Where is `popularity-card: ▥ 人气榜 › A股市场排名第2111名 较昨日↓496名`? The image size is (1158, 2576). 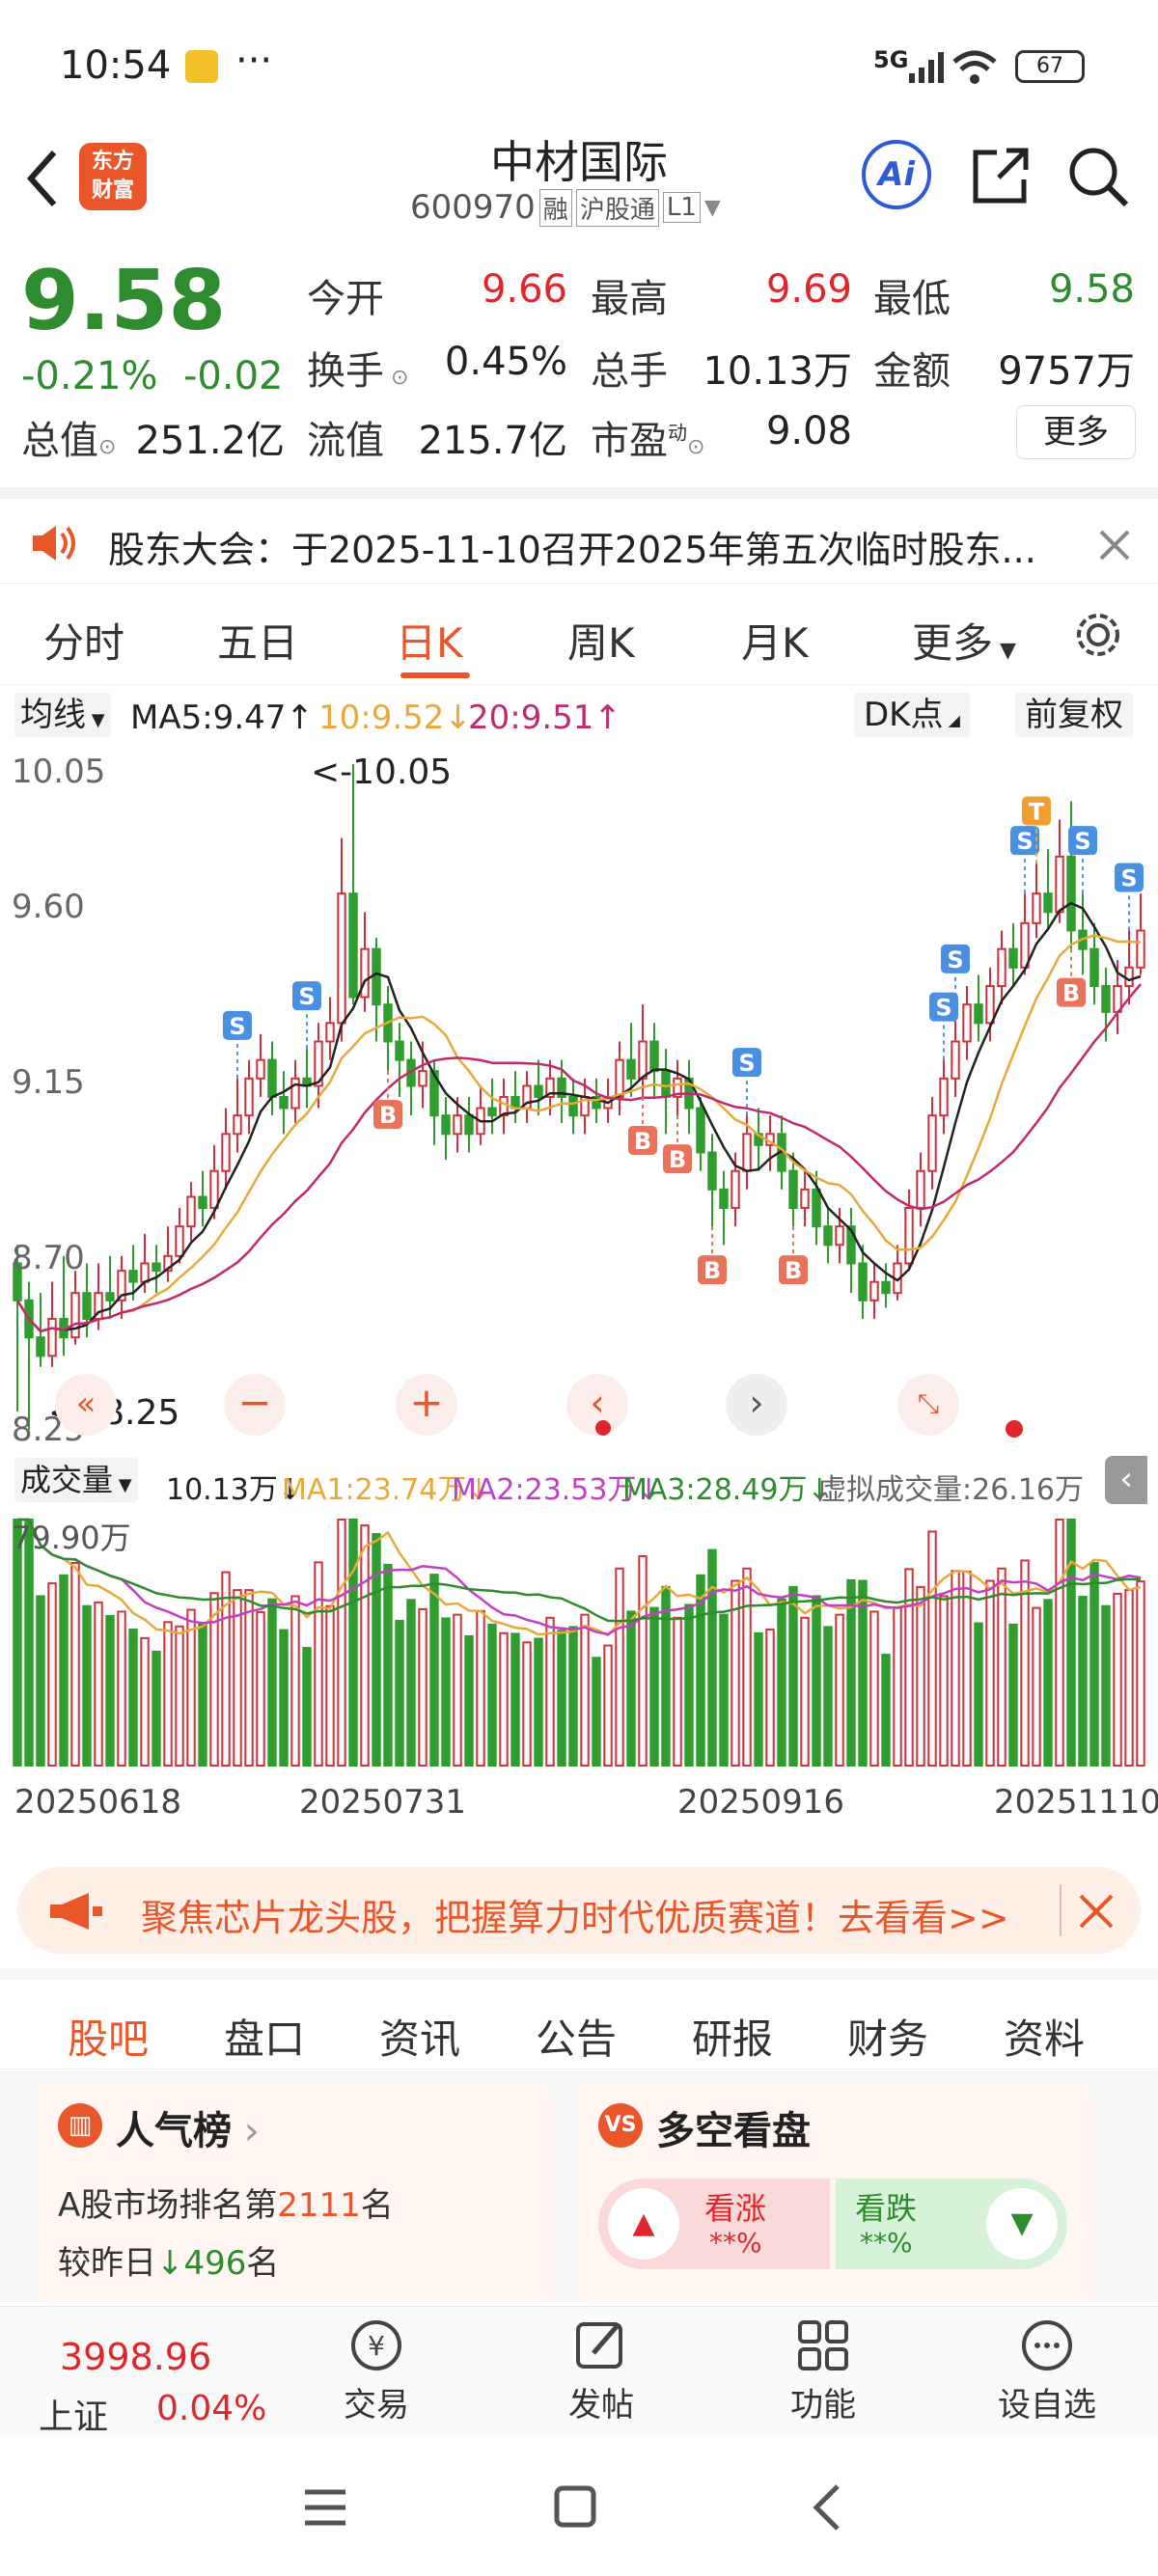 popularity-card: ▥ 人气榜 › A股市场排名第2111名 较昨日↓496名 is located at coordinates (295, 2193).